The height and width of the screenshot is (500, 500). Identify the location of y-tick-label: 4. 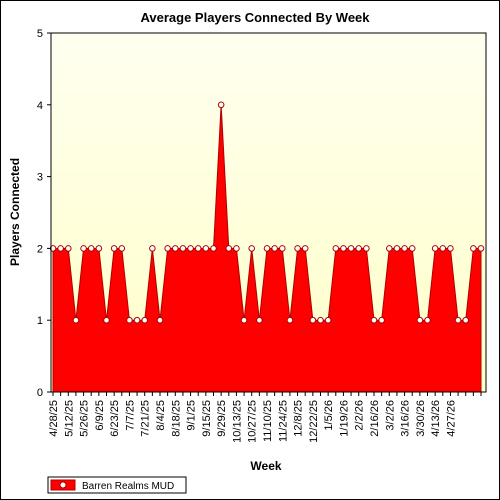
(40, 106).